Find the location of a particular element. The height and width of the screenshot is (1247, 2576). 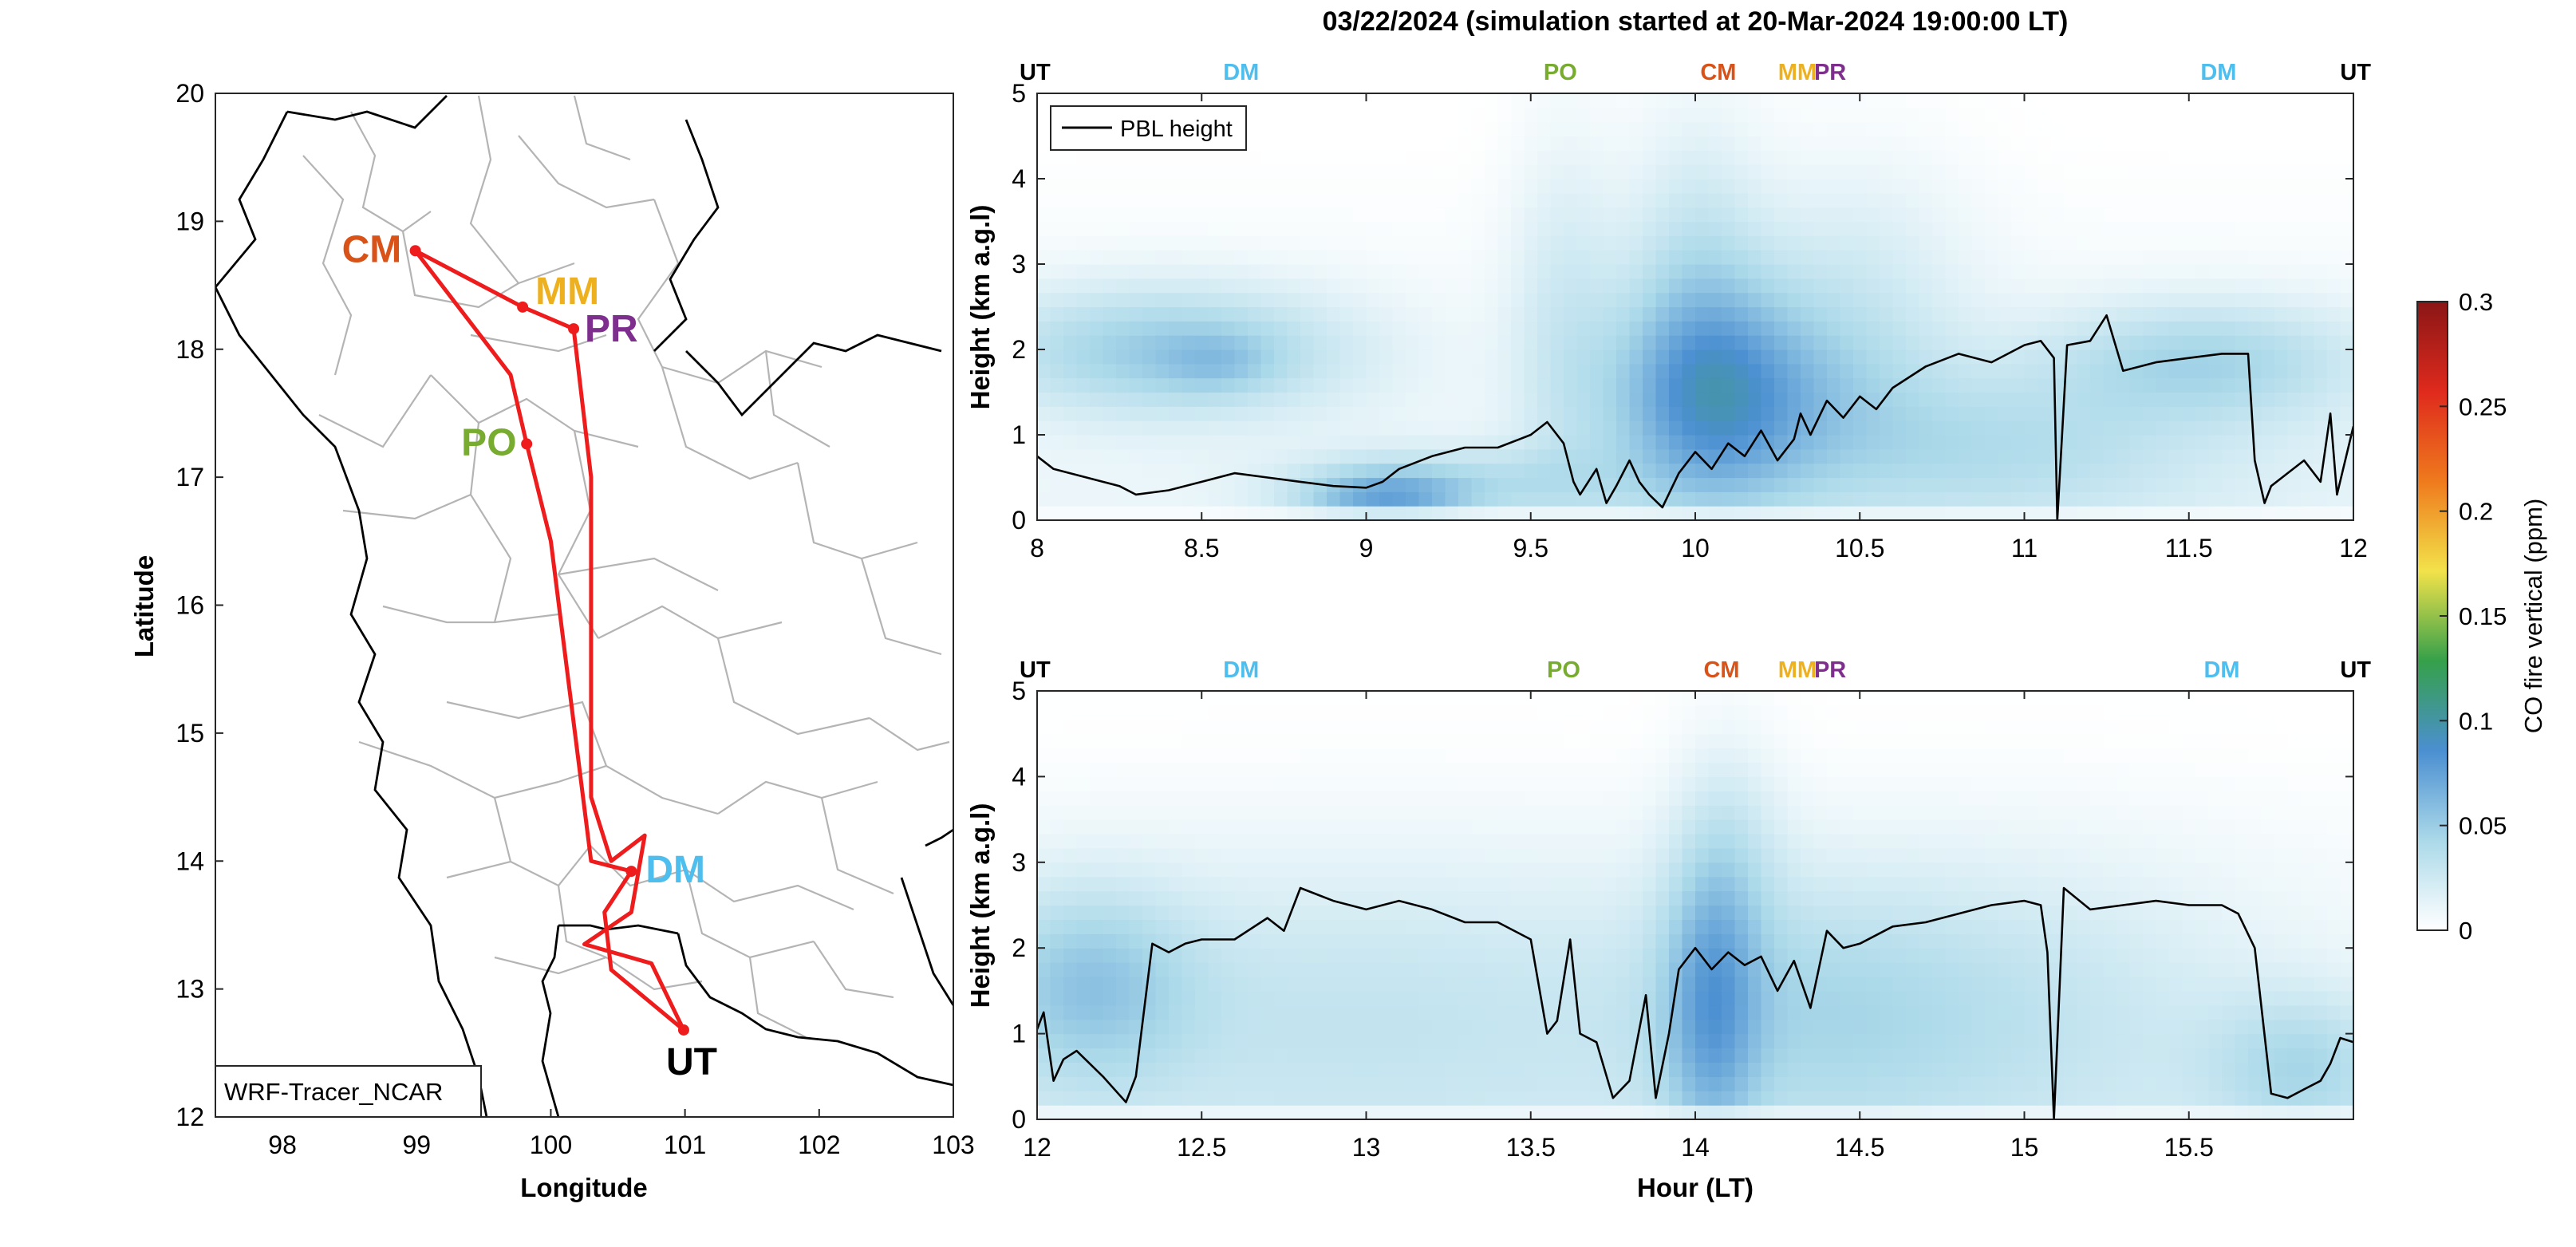

station-mark-label: MM is located at coordinates (1798, 72).